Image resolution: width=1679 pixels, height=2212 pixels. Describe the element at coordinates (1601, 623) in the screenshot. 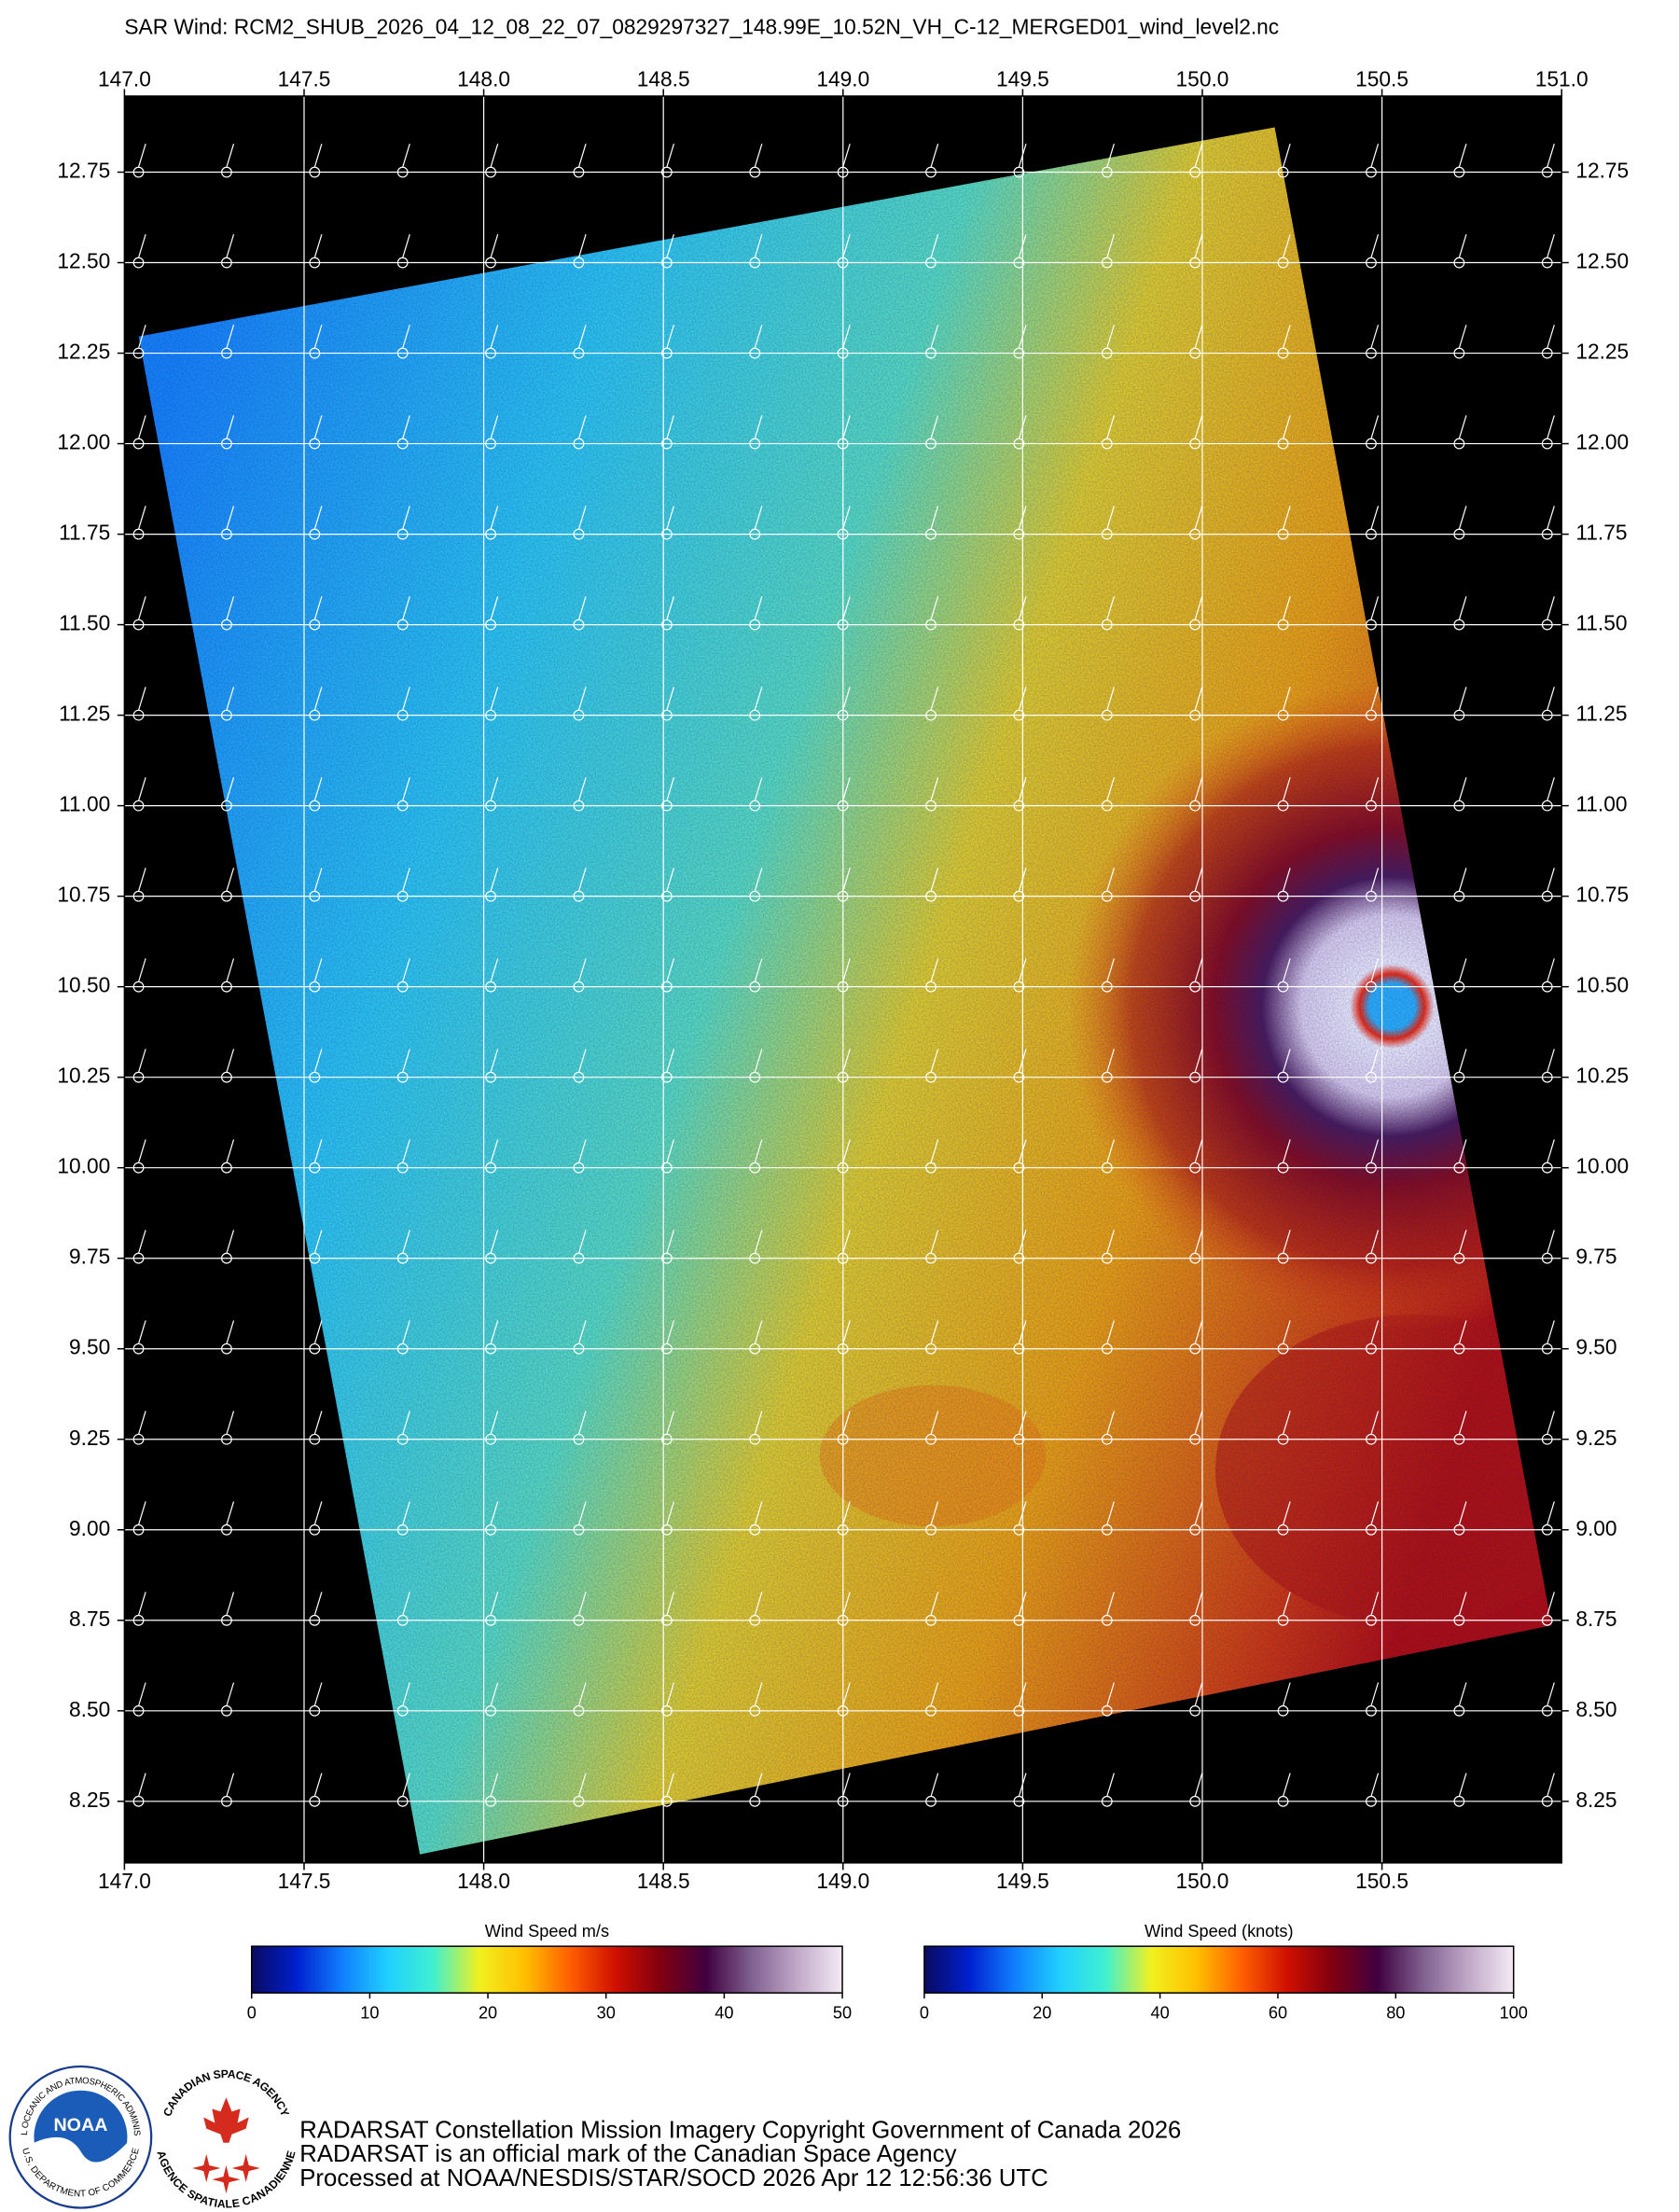

I see `y-tick-label: 11.50` at that location.